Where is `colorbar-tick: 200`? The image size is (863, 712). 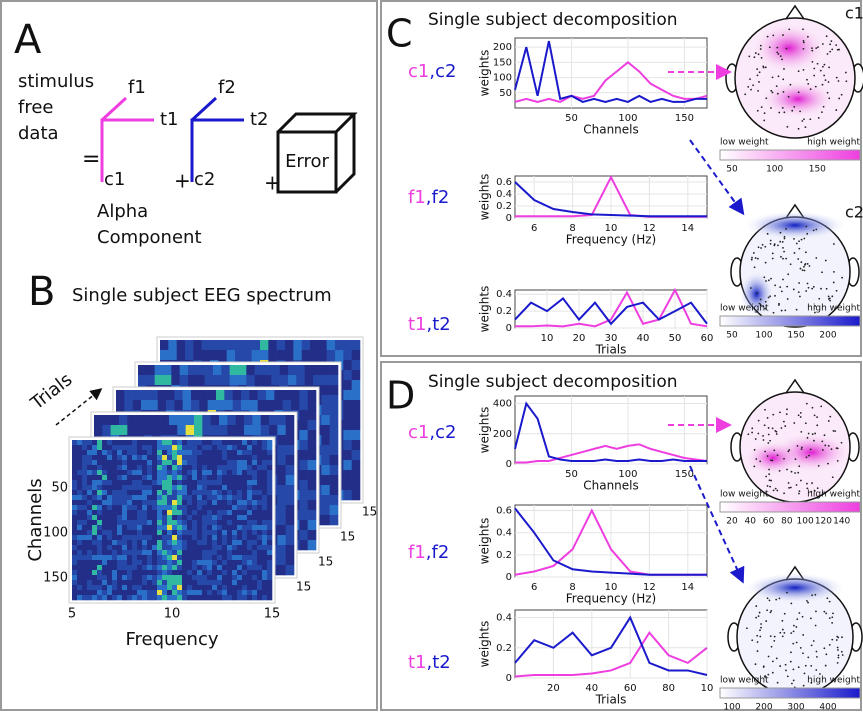
colorbar-tick: 200 is located at coordinates (763, 707).